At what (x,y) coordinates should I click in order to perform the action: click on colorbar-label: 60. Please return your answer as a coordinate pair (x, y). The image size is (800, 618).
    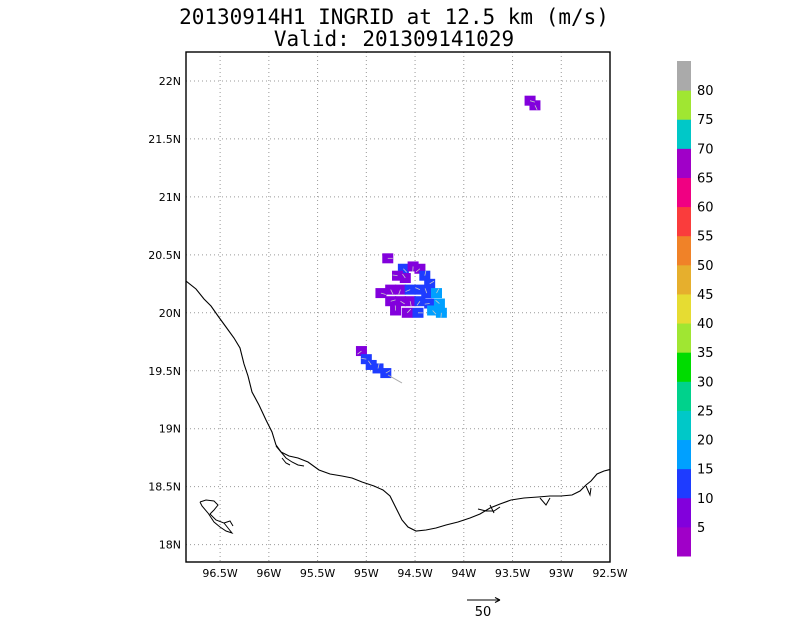
    Looking at the image, I should click on (705, 208).